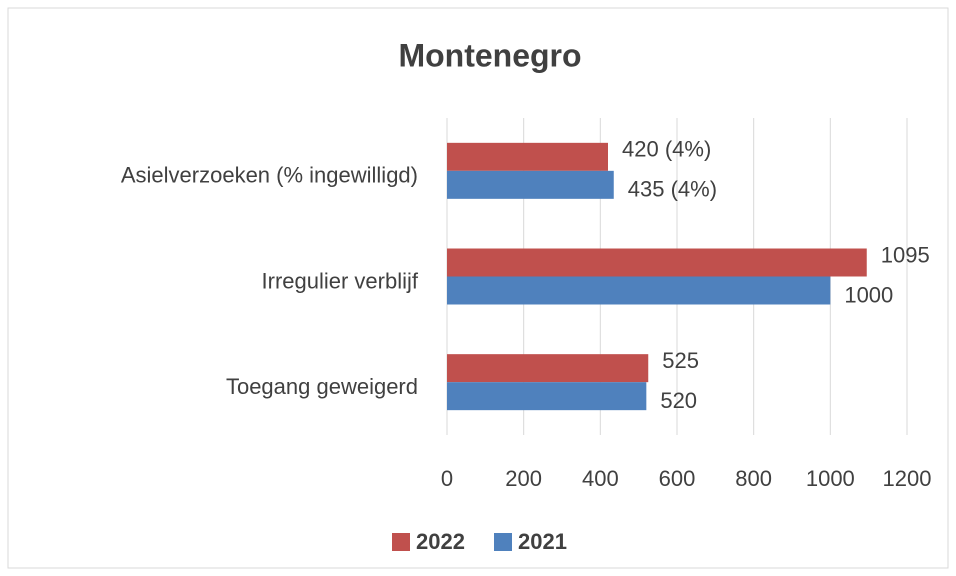 The image size is (956, 576). Describe the element at coordinates (907, 478) in the screenshot. I see `x-tick-label: 1200` at that location.